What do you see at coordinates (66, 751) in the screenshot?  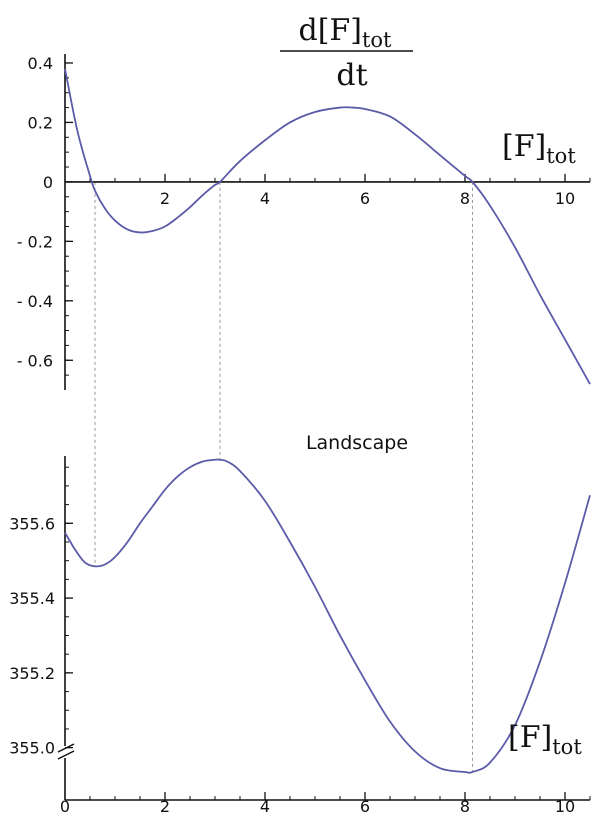 I see `axis-break-icon` at bounding box center [66, 751].